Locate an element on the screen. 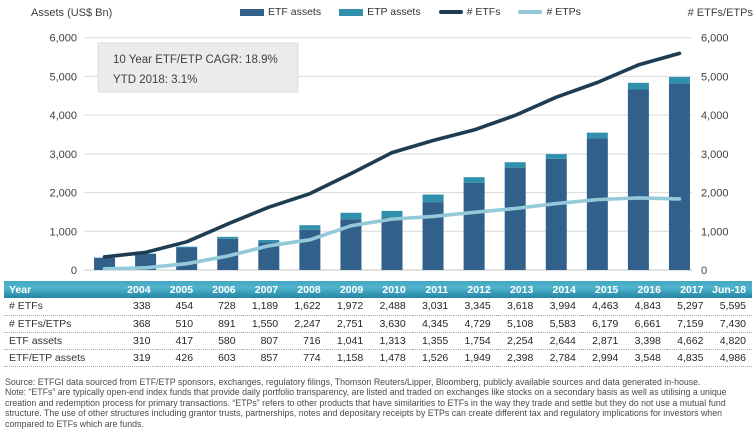  table-cell: 603 is located at coordinates (220, 358).